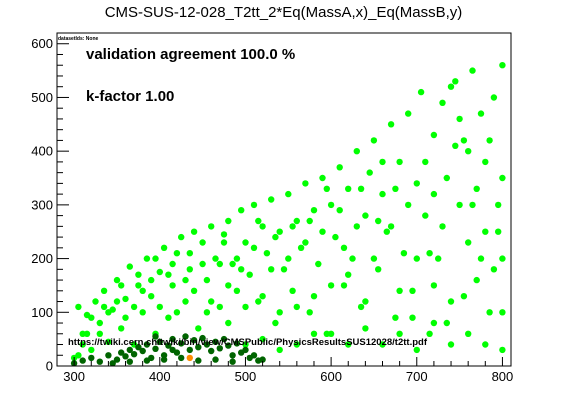  What do you see at coordinates (417, 376) in the screenshot?
I see `x-tick-label: 700` at bounding box center [417, 376].